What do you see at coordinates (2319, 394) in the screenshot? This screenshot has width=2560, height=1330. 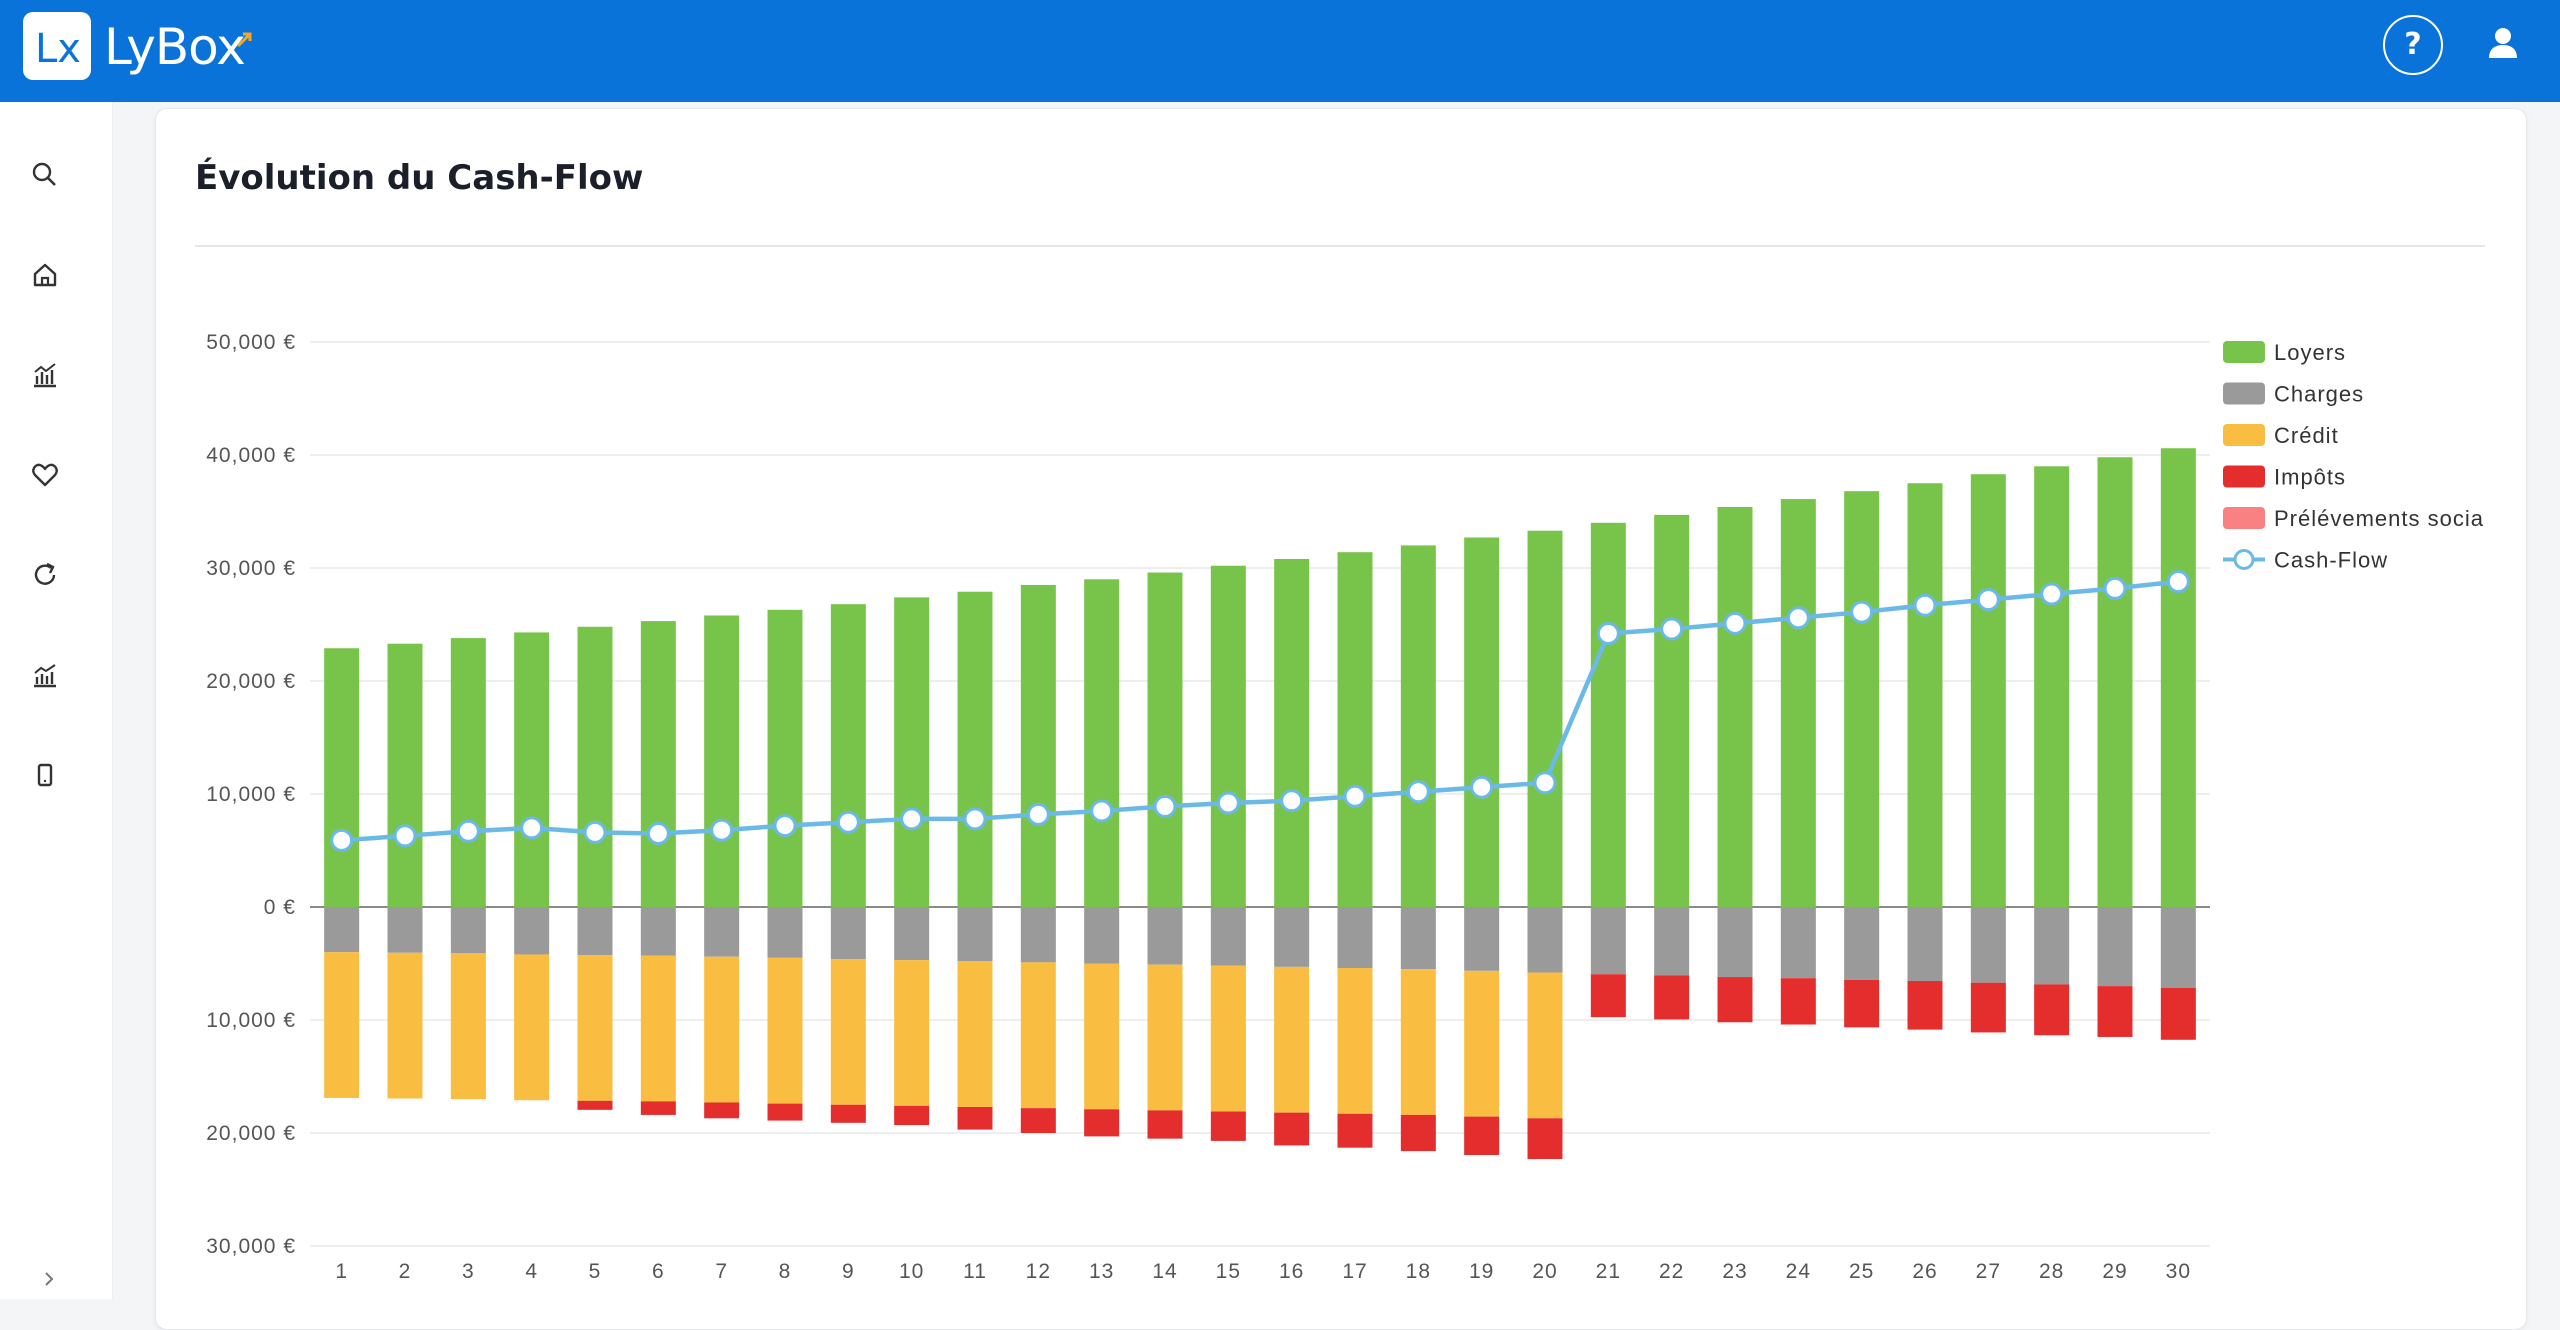 I see `legend-label: Charges` at bounding box center [2319, 394].